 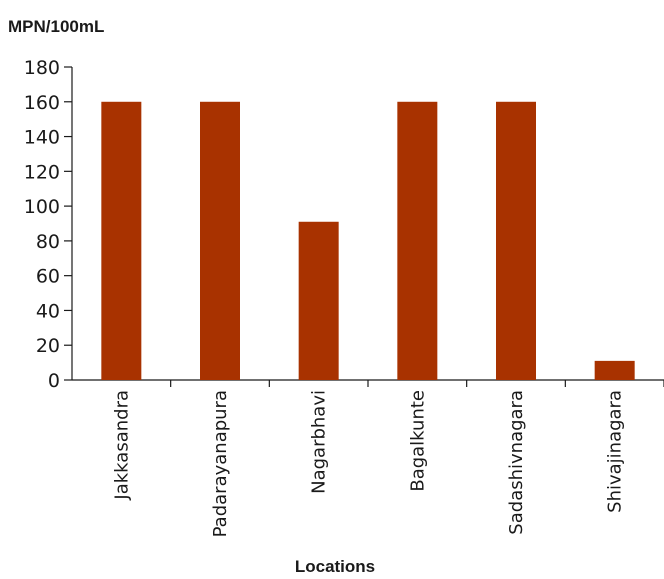 I want to click on x-tick-label: Padarayanapura, so click(x=220, y=463).